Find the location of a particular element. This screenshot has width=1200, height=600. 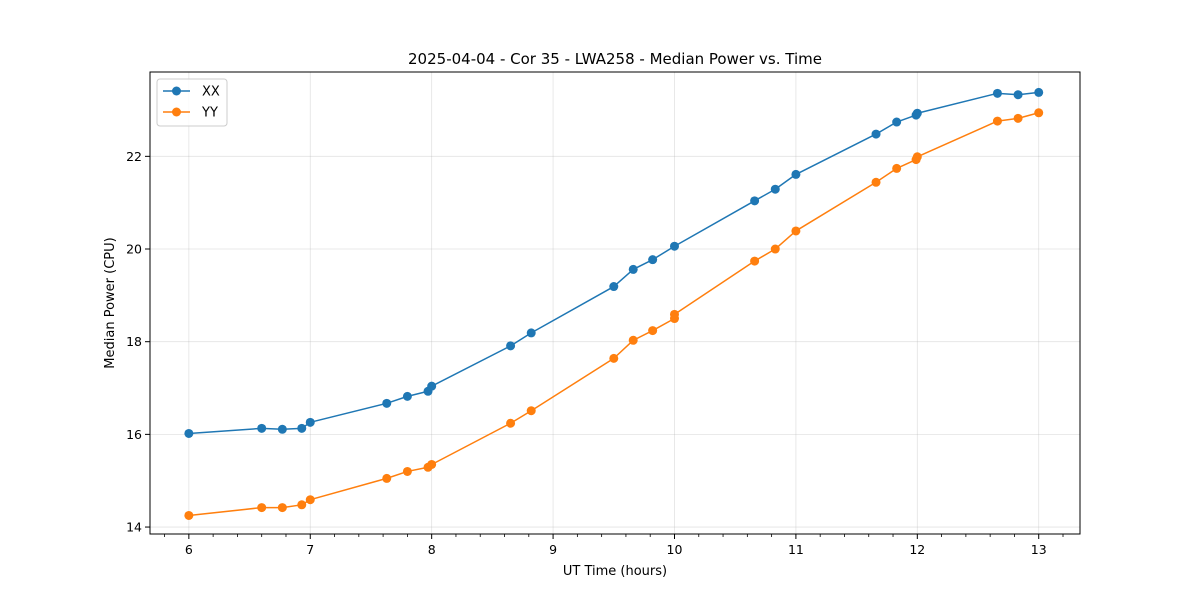

x-axis-ticks: 6 7 8 9 10 11 12 13 is located at coordinates (614, 545).